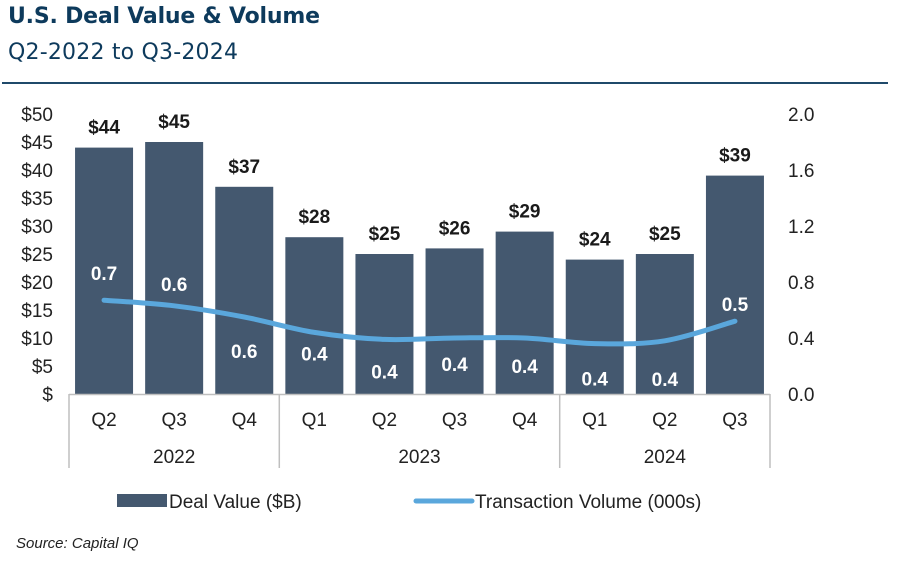  What do you see at coordinates (104, 274) in the screenshot?
I see `transaction-volume-data-label: 0.7` at bounding box center [104, 274].